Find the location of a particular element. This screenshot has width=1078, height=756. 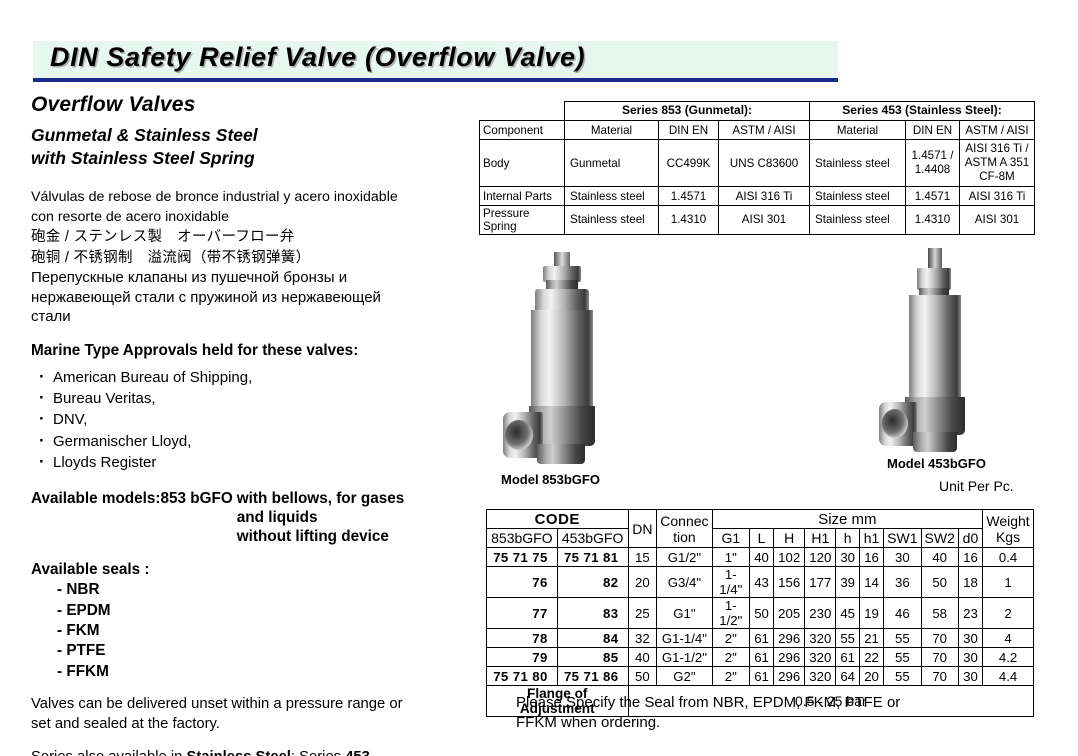

cell-internal-dinen-853: 1.4571 is located at coordinates (688, 196).